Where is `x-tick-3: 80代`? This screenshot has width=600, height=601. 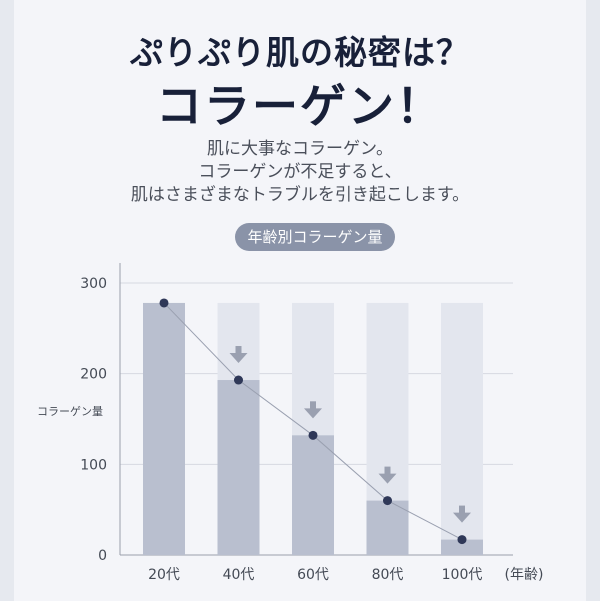 x-tick-3: 80代 is located at coordinates (388, 575).